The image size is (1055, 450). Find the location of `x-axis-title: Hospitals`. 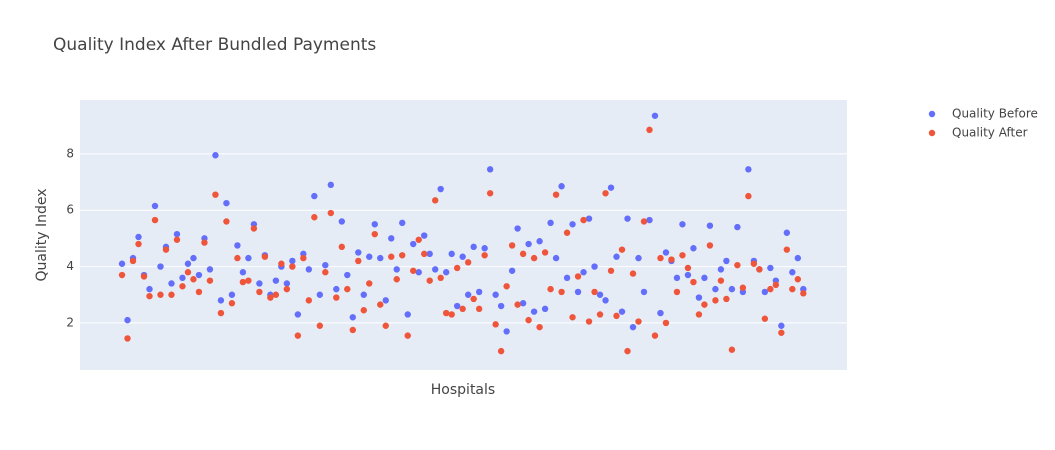

x-axis-title: Hospitals is located at coordinates (463, 390).